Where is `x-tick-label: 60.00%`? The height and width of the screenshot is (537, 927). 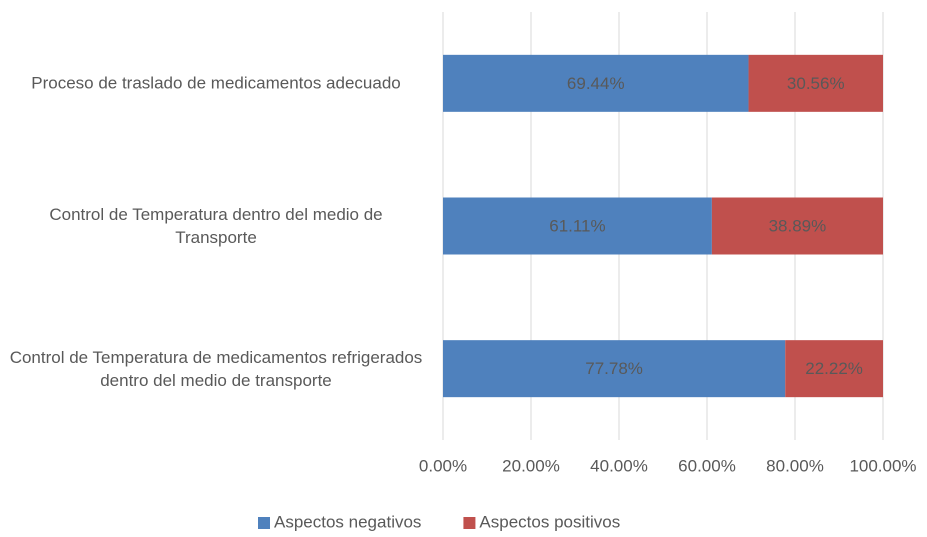
x-tick-label: 60.00% is located at coordinates (707, 465).